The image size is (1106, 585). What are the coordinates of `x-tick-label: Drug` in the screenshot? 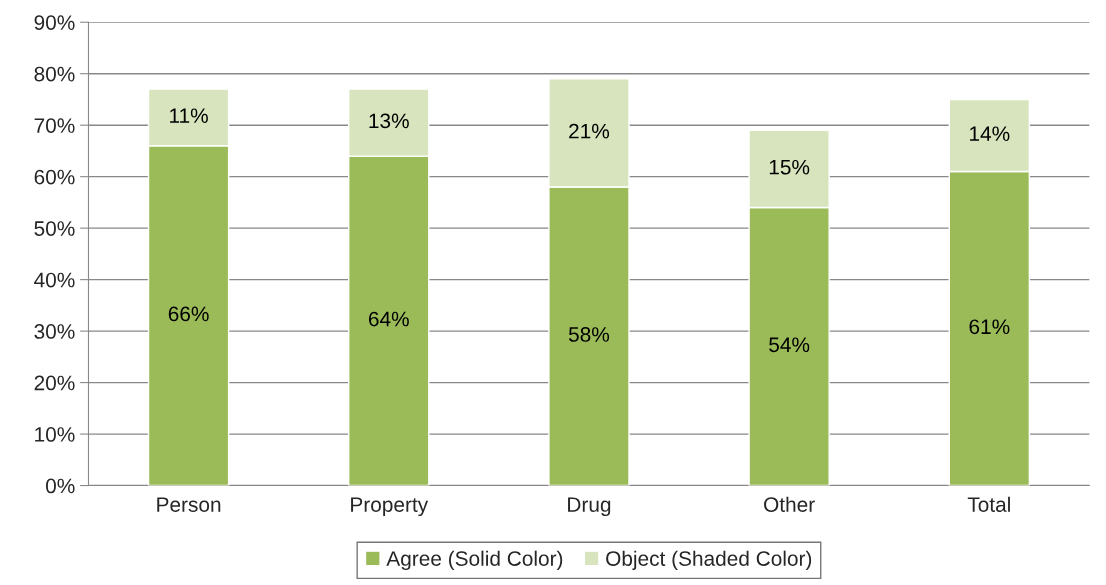 It's located at (589, 507).